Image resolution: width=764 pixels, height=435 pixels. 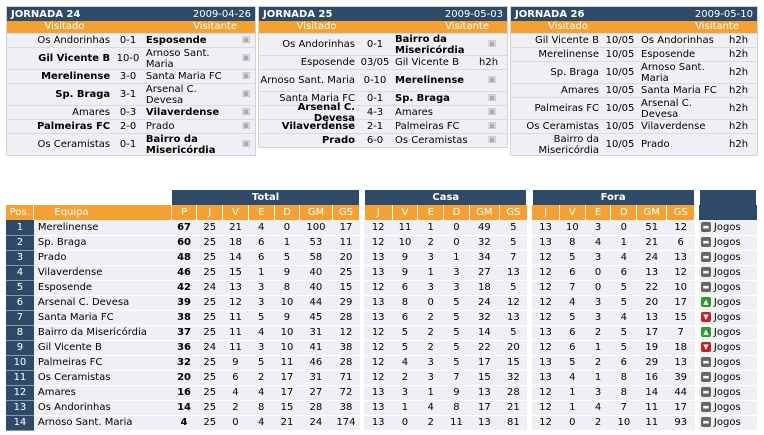 I want to click on casa-goals-for-cell: 17, so click(x=484, y=363).